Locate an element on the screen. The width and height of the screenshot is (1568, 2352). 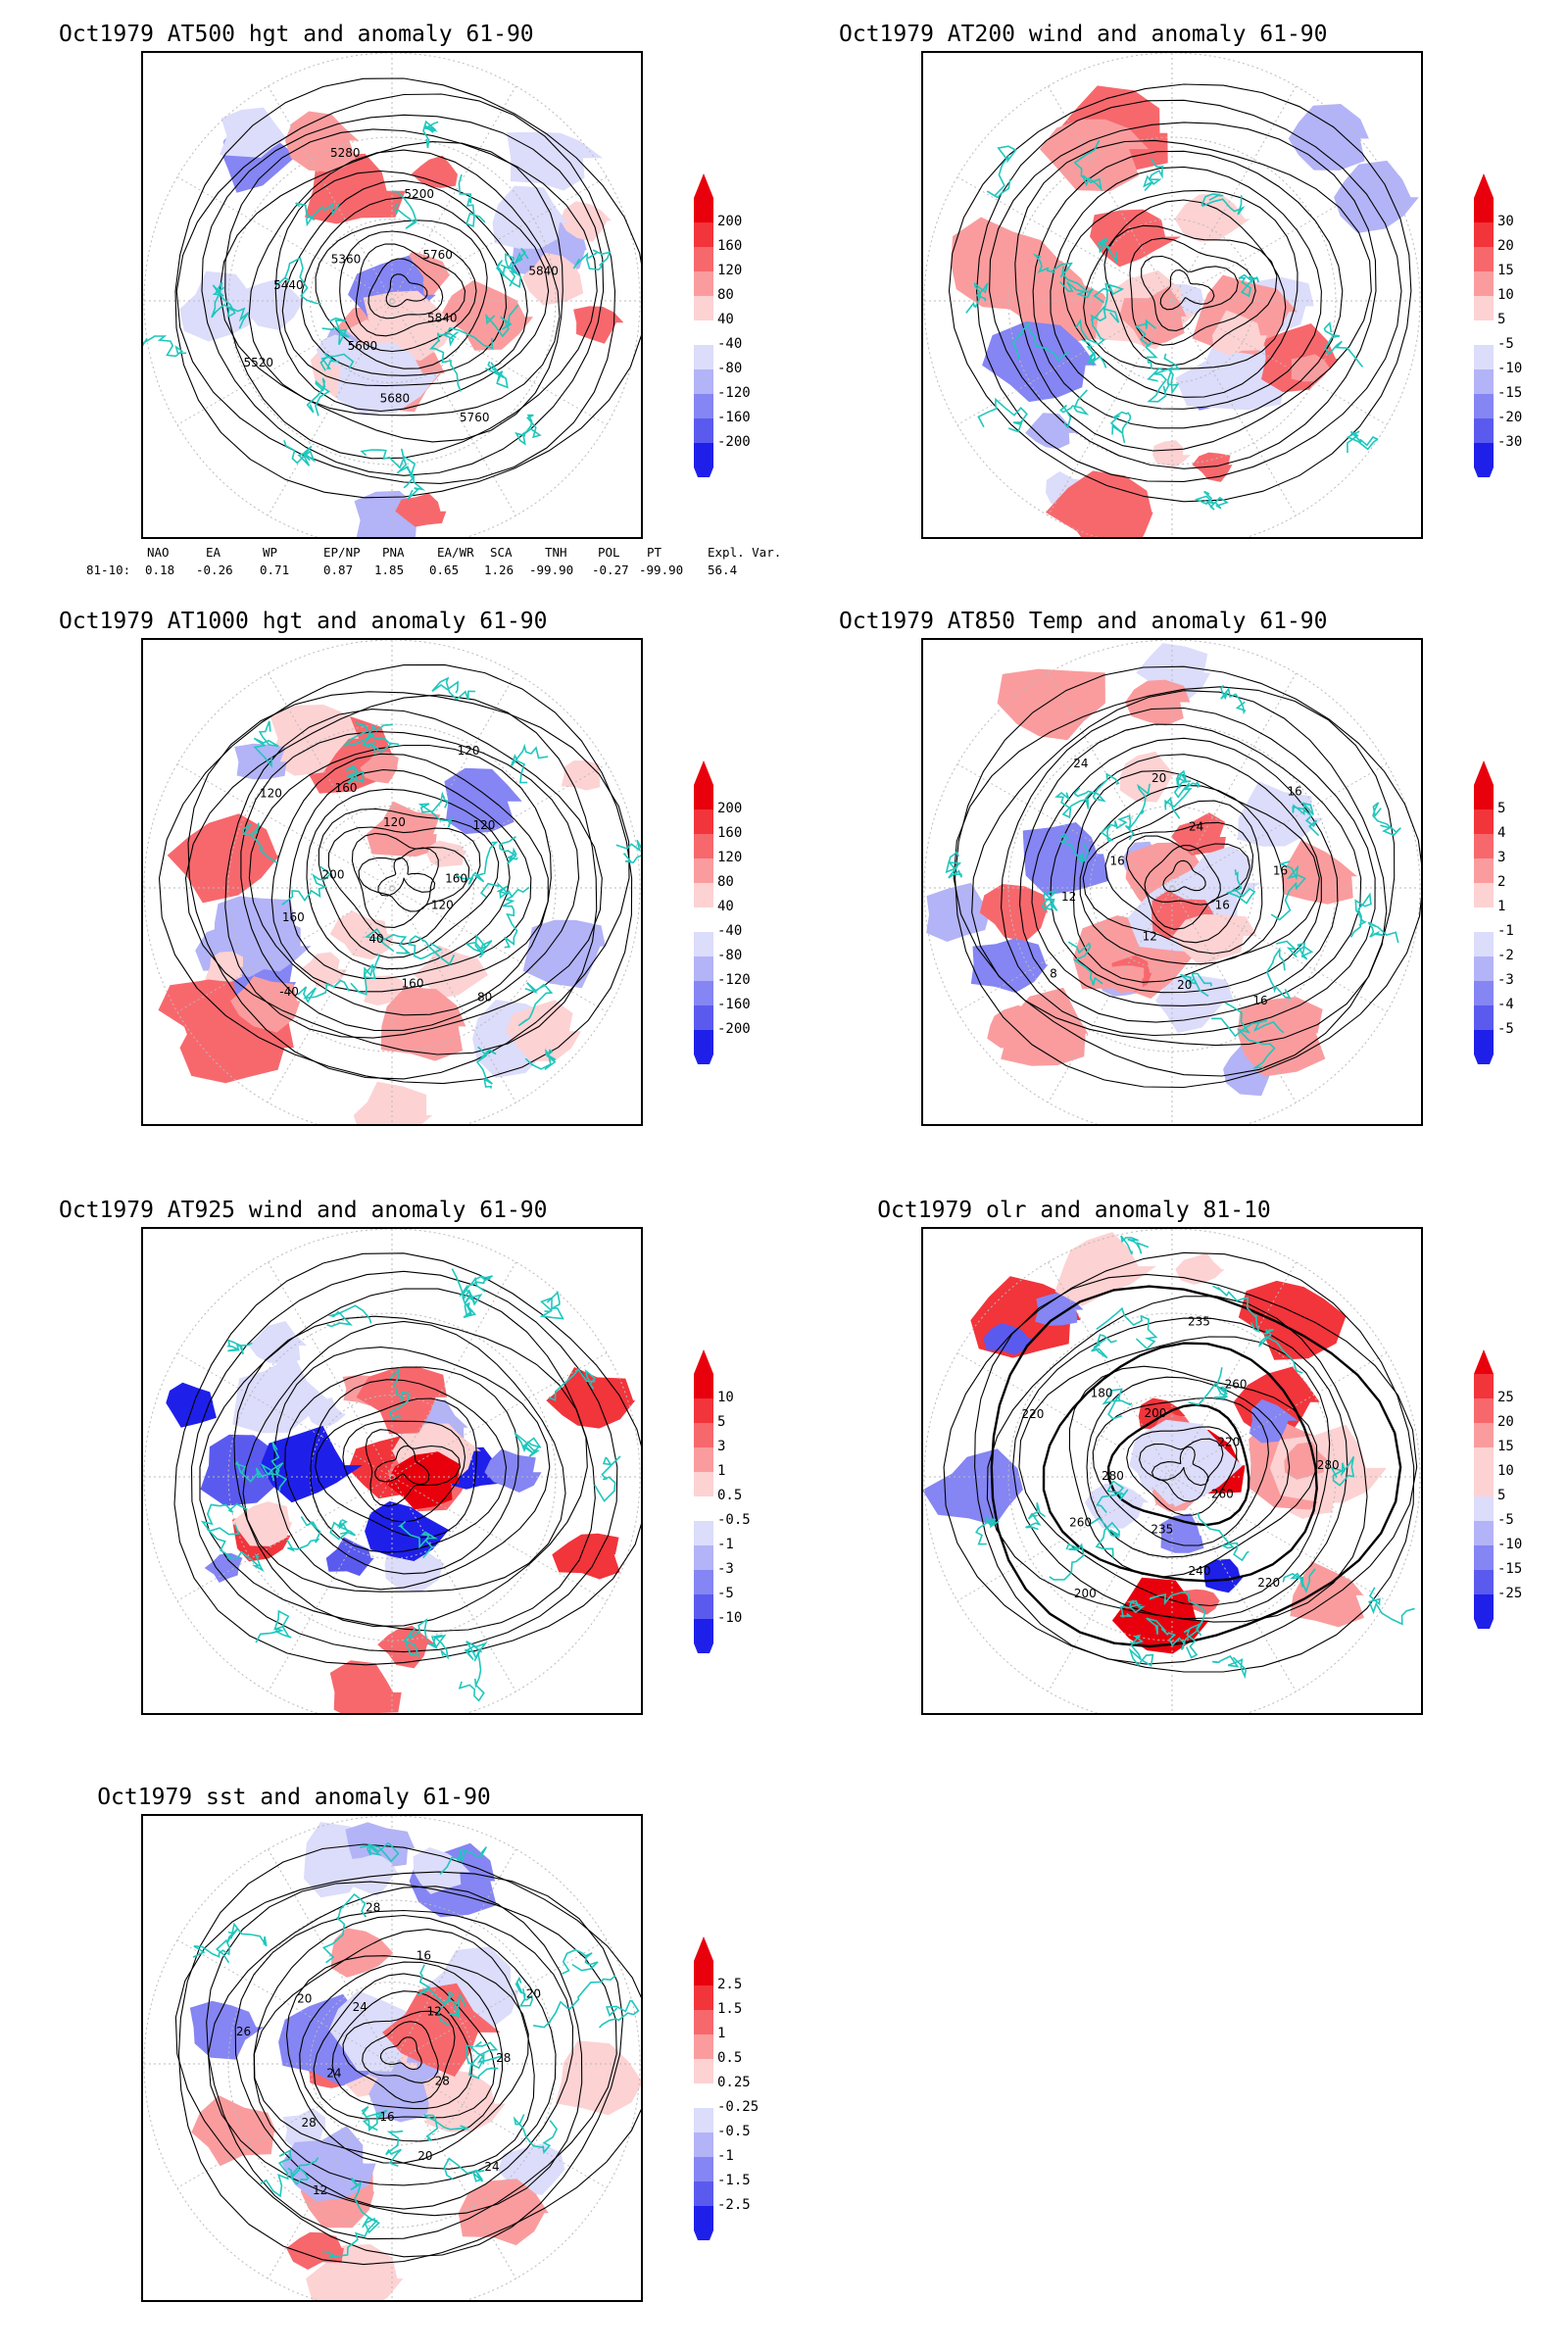
panel-title: Oct1979 AT1000 hgt and anomaly 61-90 is located at coordinates (303, 621).